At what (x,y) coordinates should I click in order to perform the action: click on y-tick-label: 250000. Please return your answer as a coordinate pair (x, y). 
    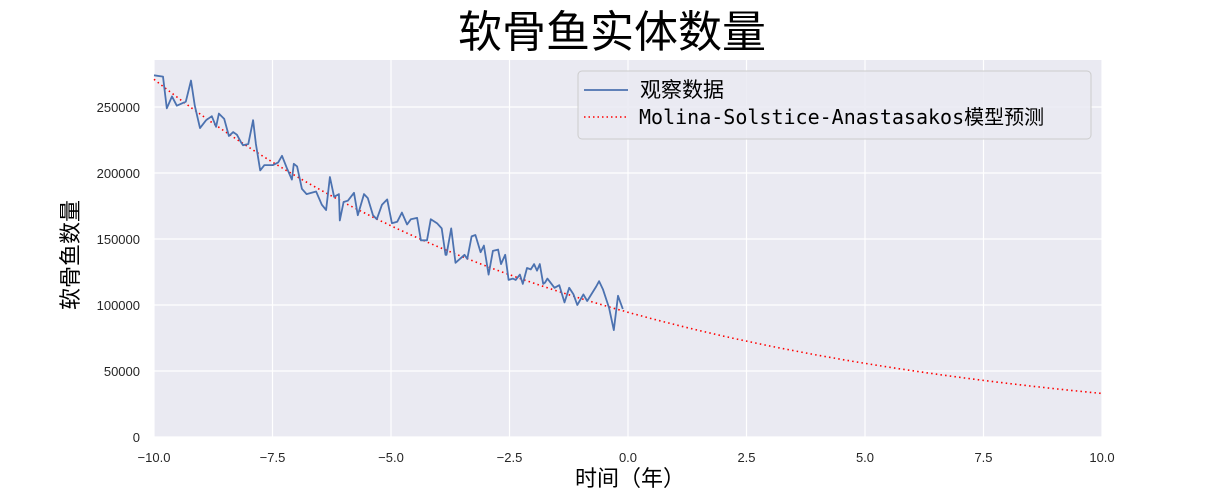
    Looking at the image, I should click on (118, 107).